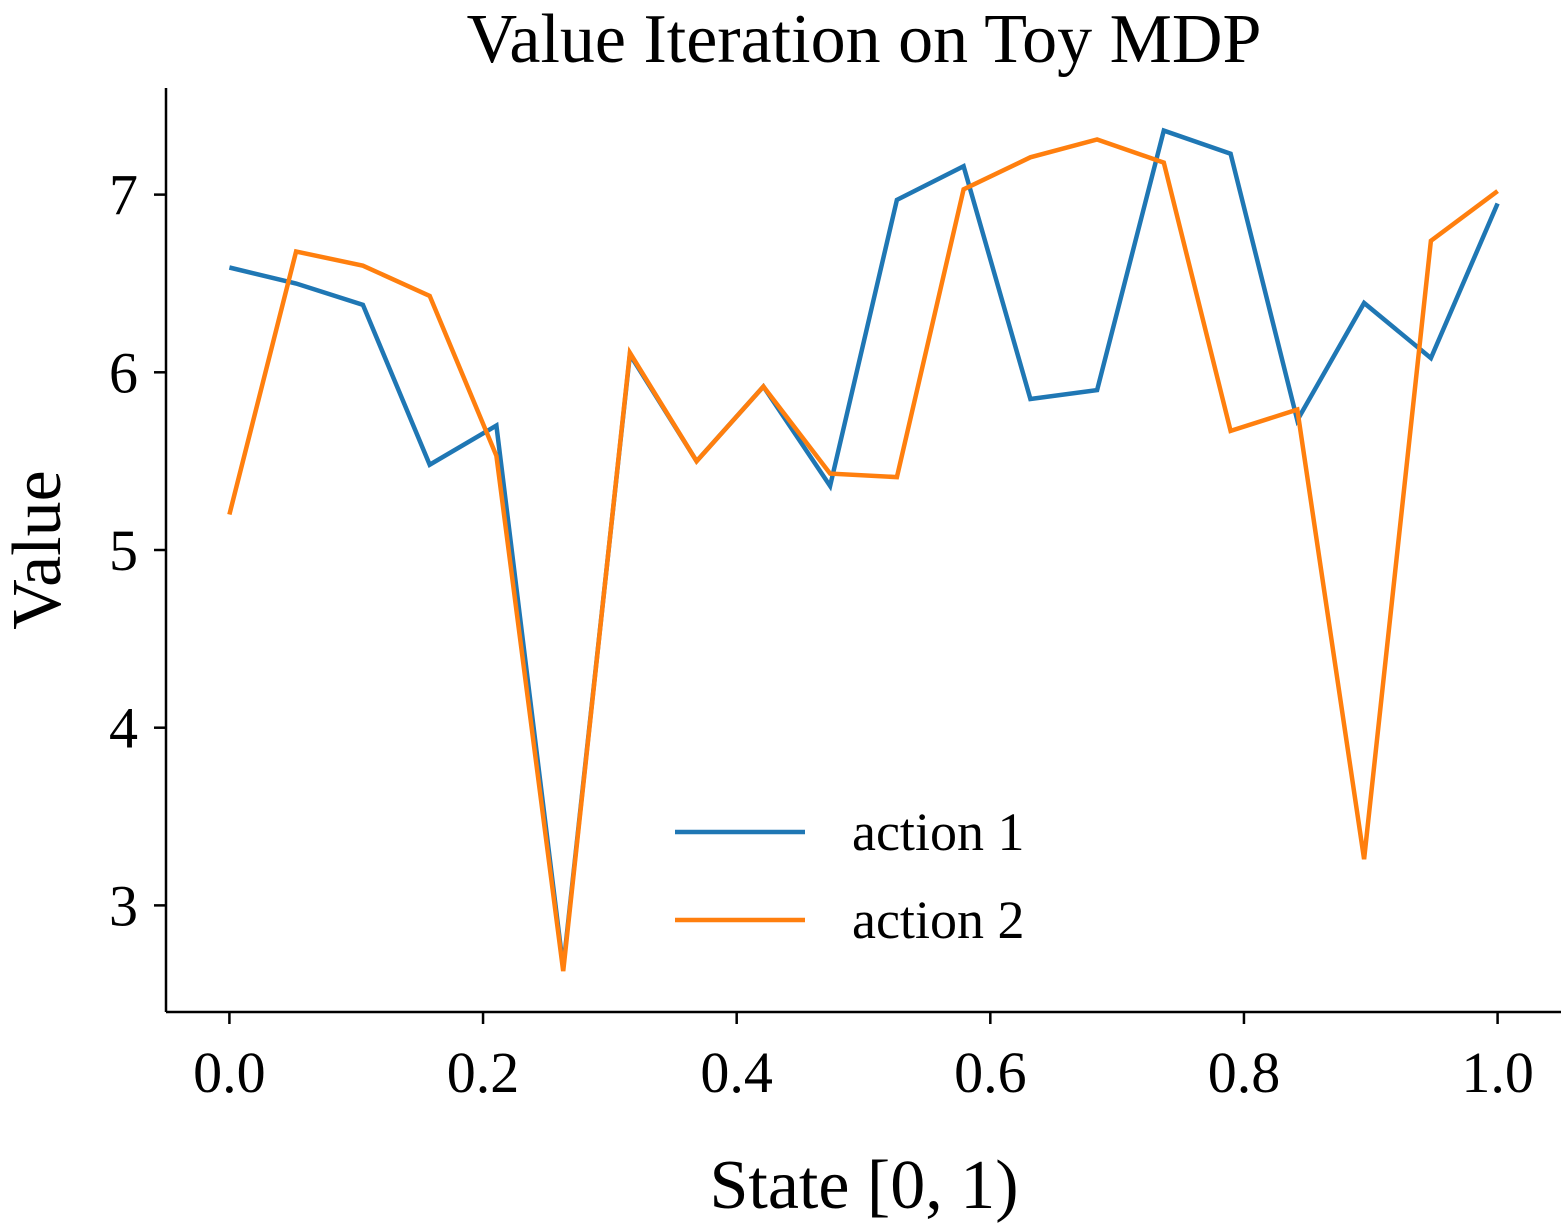 The width and height of the screenshot is (1561, 1228). What do you see at coordinates (863, 1058) in the screenshot?
I see `x-axis-ticks: 0.0 0.2 0.4 0.6 0.8 1.0` at bounding box center [863, 1058].